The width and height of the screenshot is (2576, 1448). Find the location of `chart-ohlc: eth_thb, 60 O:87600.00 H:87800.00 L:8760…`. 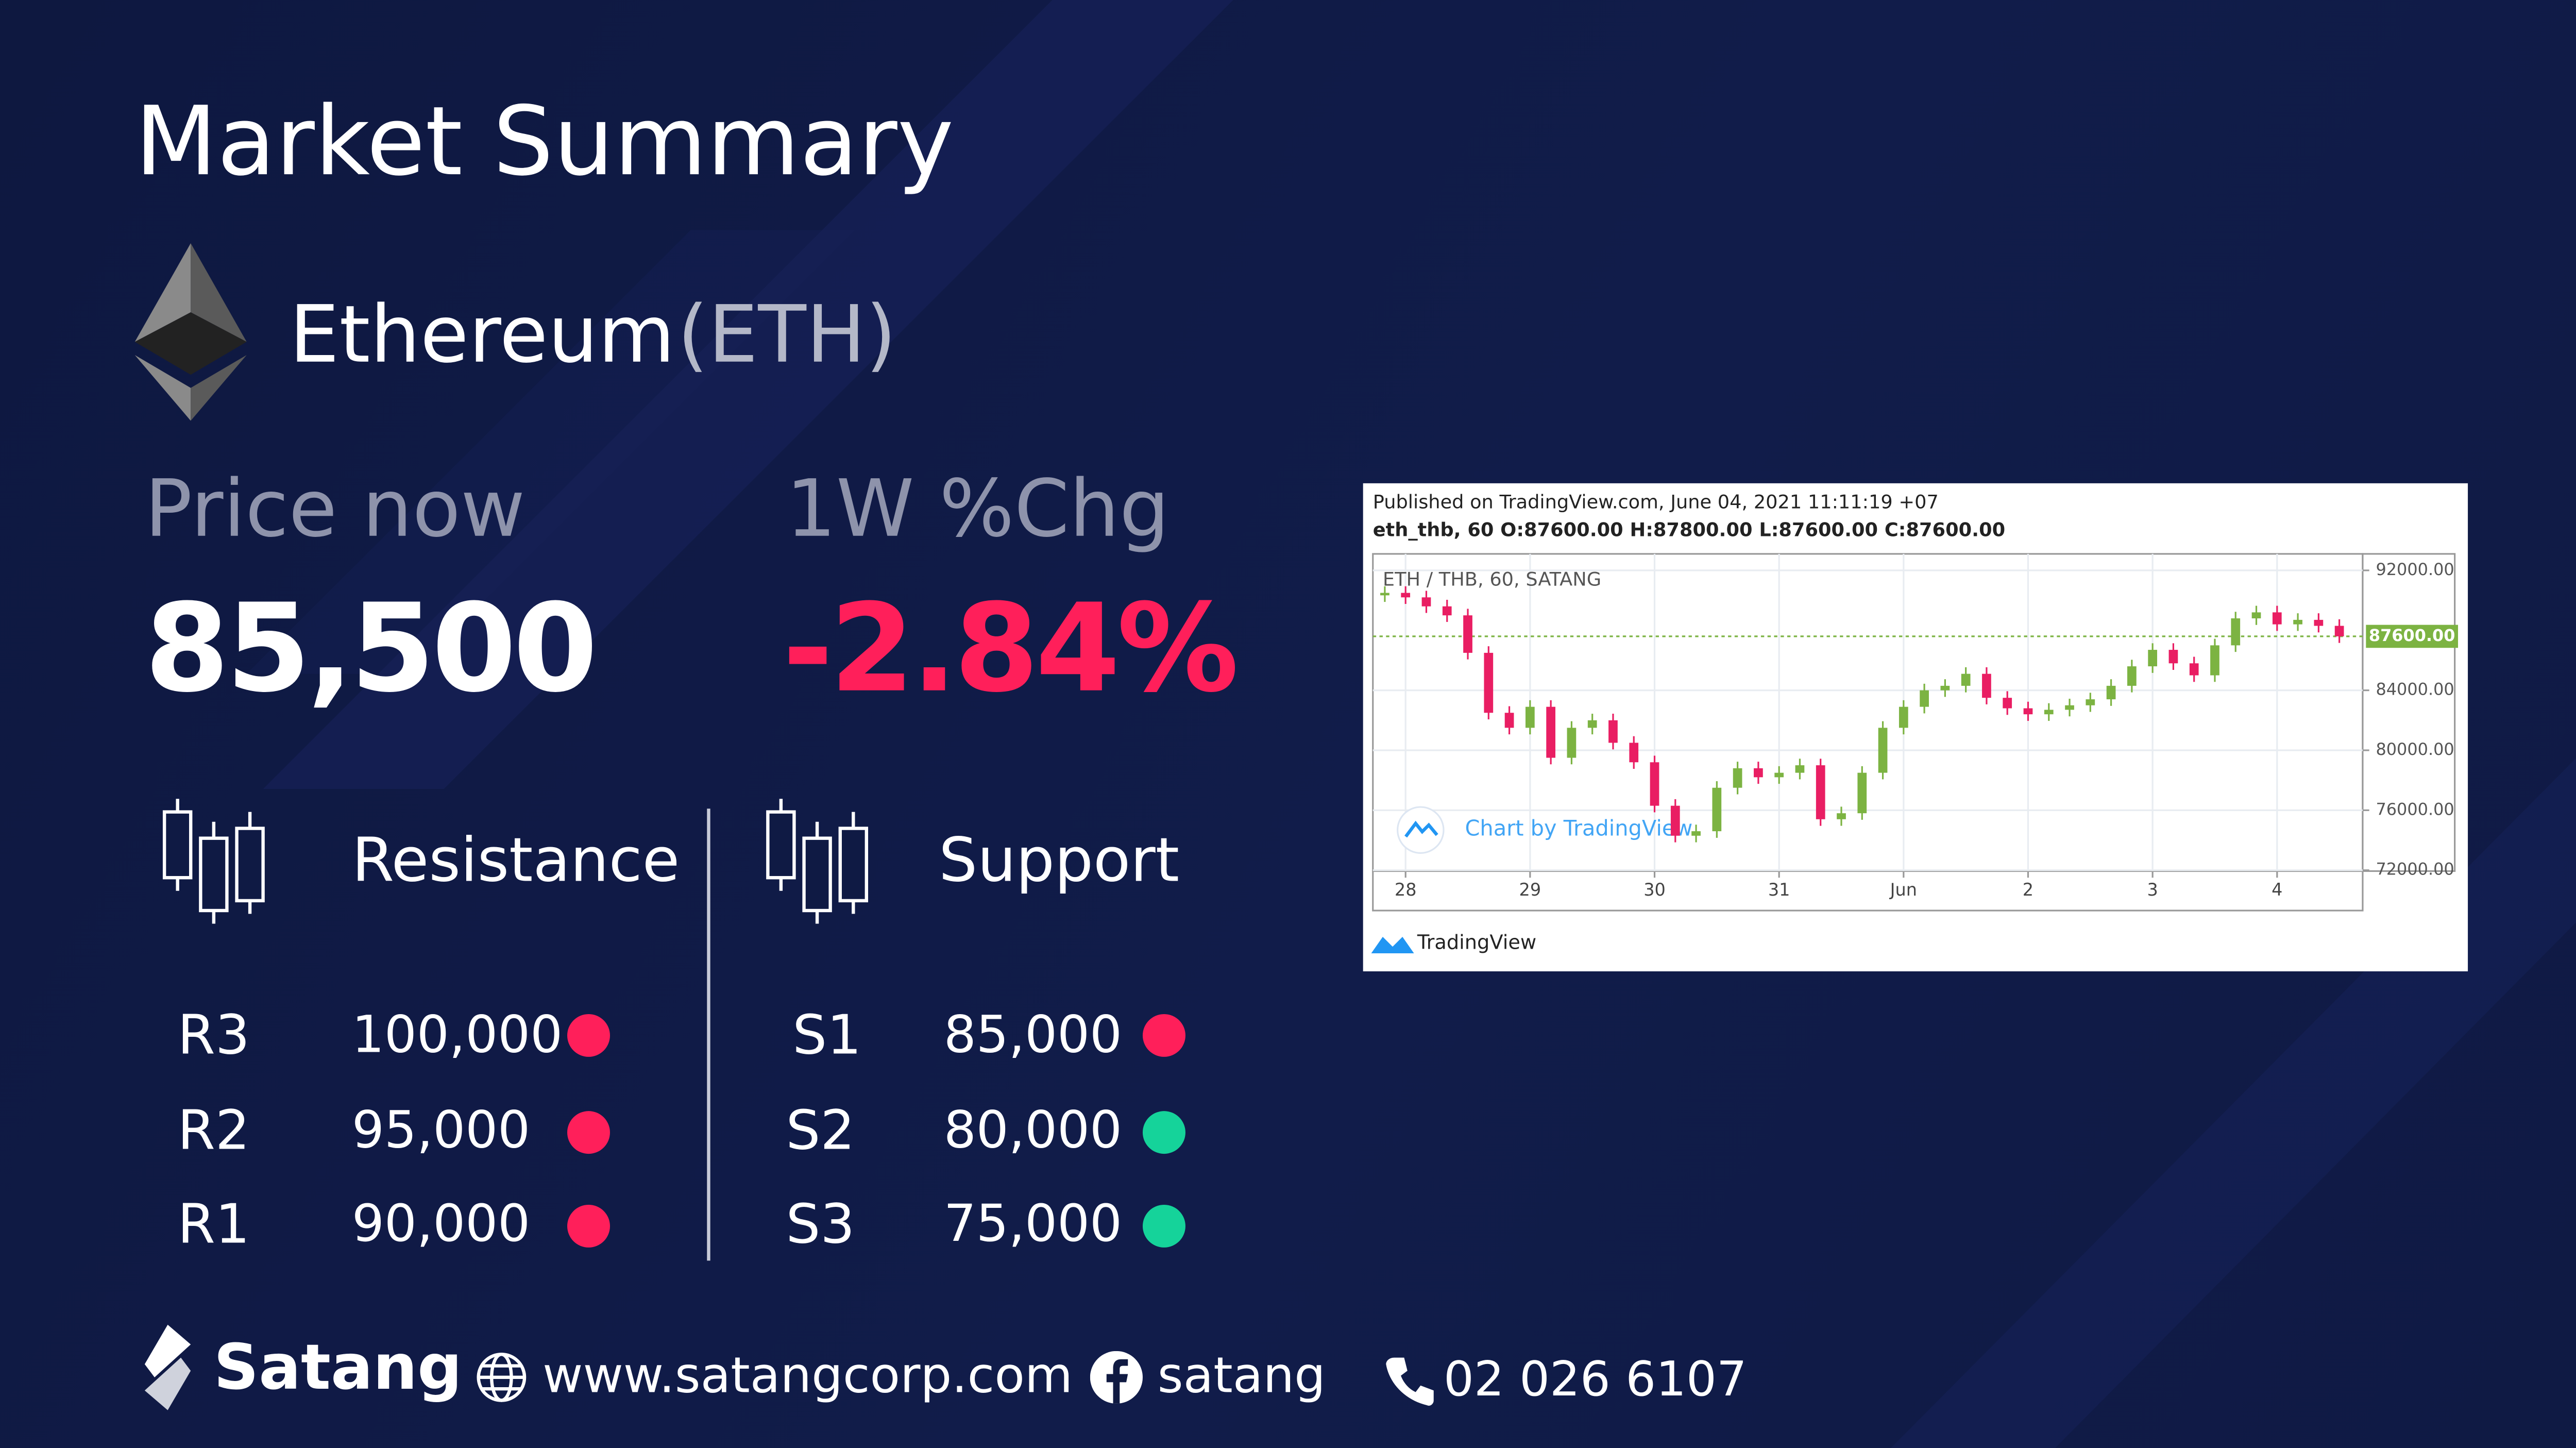

chart-ohlc: eth_thb, 60 O:87600.00 H:87800.00 L:8760… is located at coordinates (1689, 530).